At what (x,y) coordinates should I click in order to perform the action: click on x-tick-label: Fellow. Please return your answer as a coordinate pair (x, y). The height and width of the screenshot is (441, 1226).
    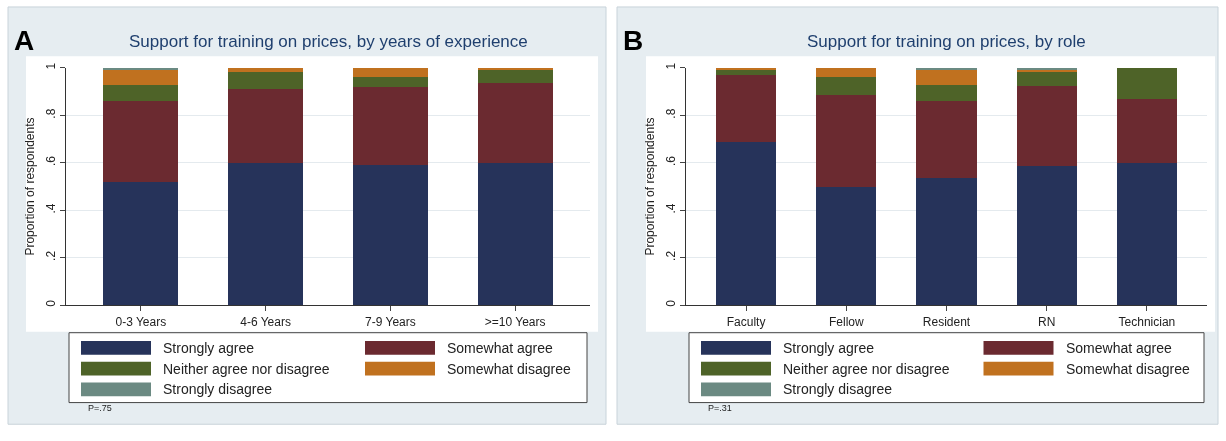
    Looking at the image, I should click on (846, 321).